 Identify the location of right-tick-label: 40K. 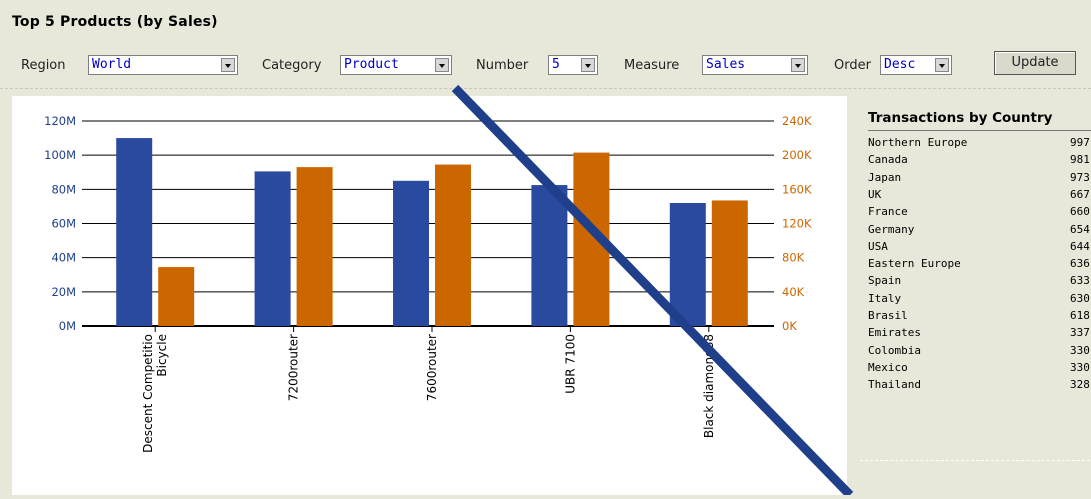
(793, 292).